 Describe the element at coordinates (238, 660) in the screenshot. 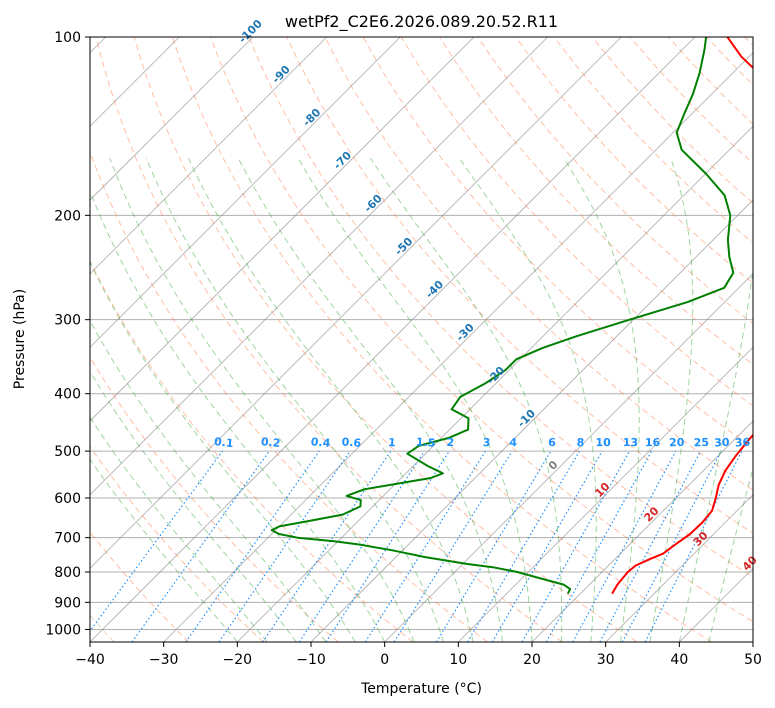

I see `x-tick-label: −20` at that location.